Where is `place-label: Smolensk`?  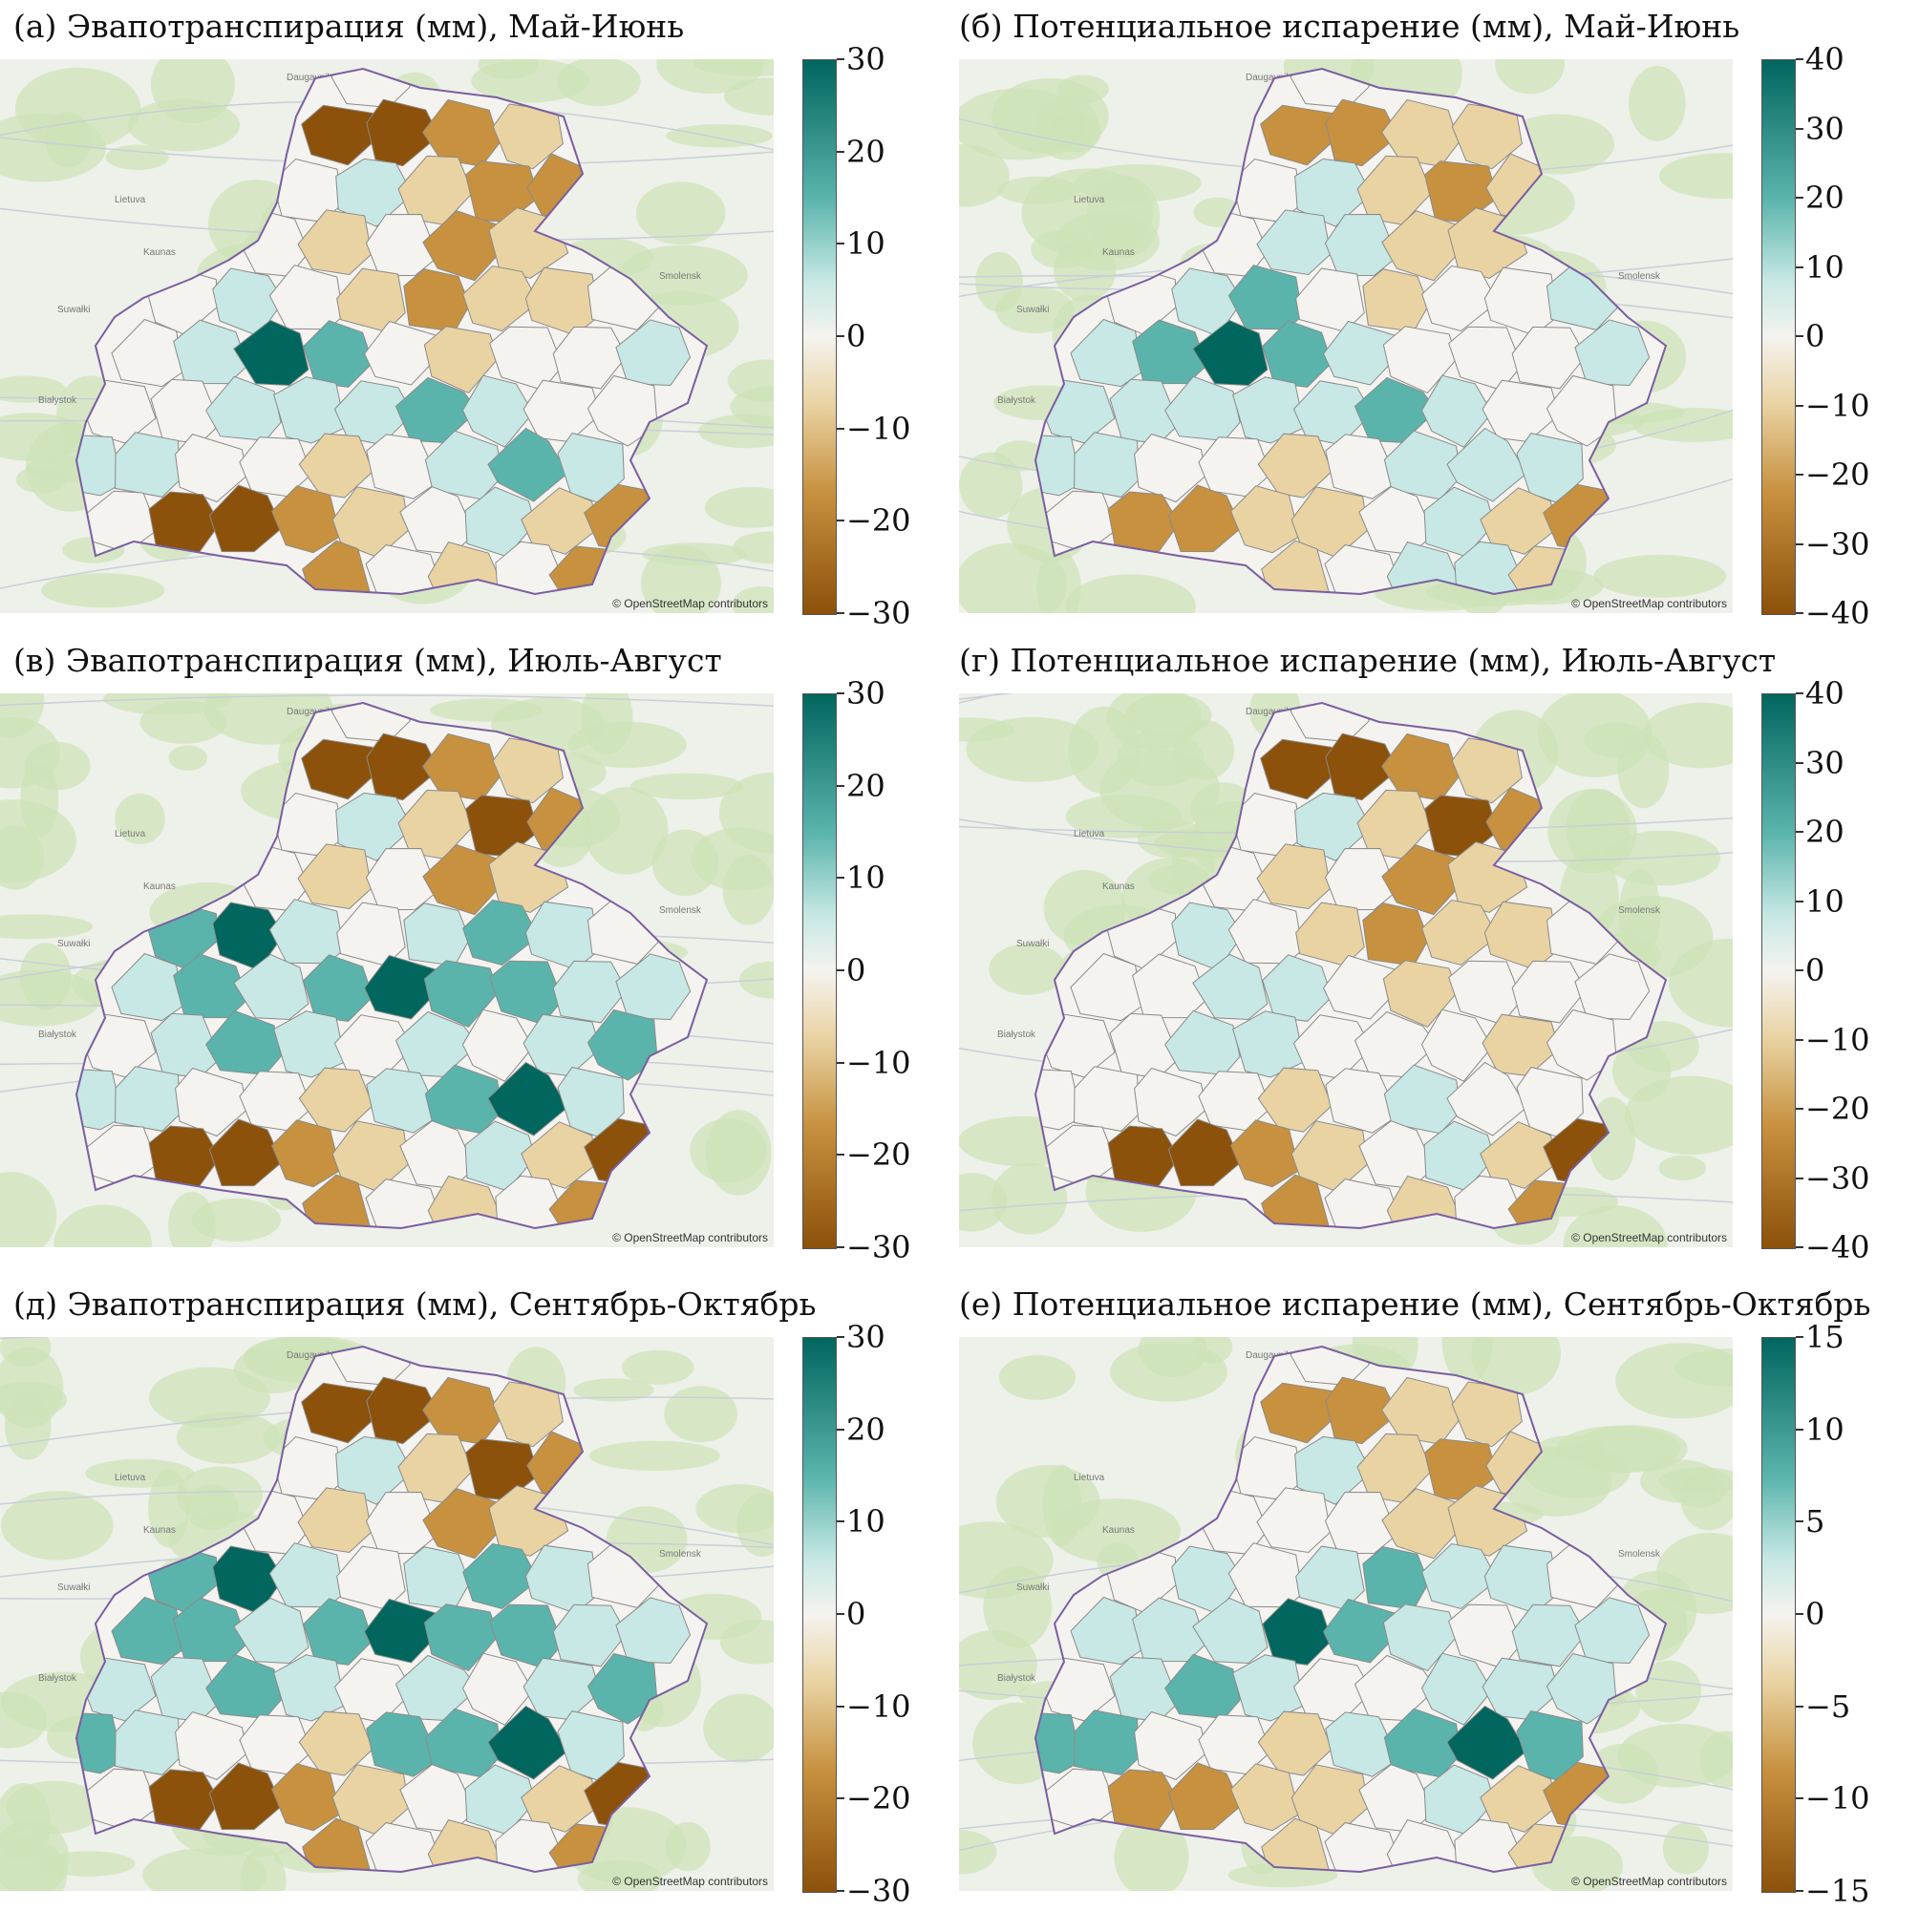 place-label: Smolensk is located at coordinates (680, 276).